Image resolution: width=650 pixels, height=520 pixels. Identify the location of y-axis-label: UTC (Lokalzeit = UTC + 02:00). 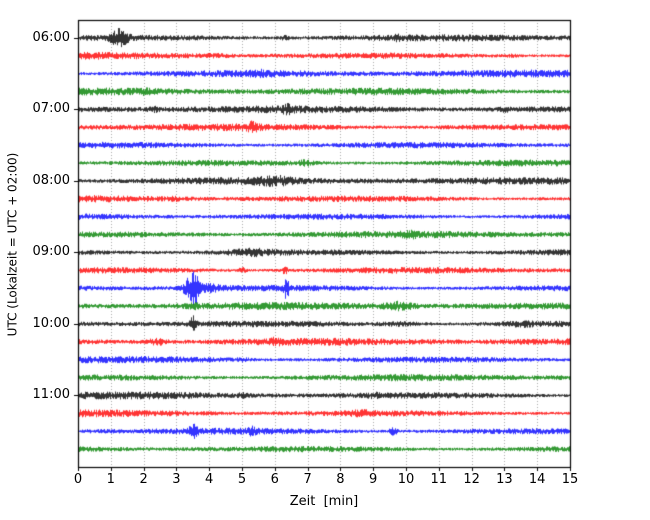
(12, 244).